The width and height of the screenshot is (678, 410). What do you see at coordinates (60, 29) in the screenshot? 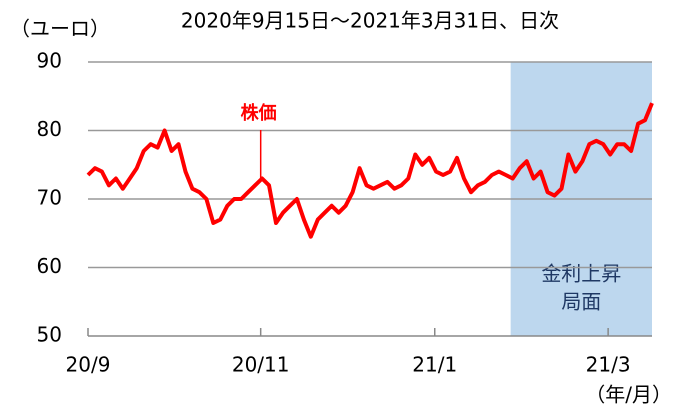
I see `y-unit: （ユーロ）` at bounding box center [60, 29].